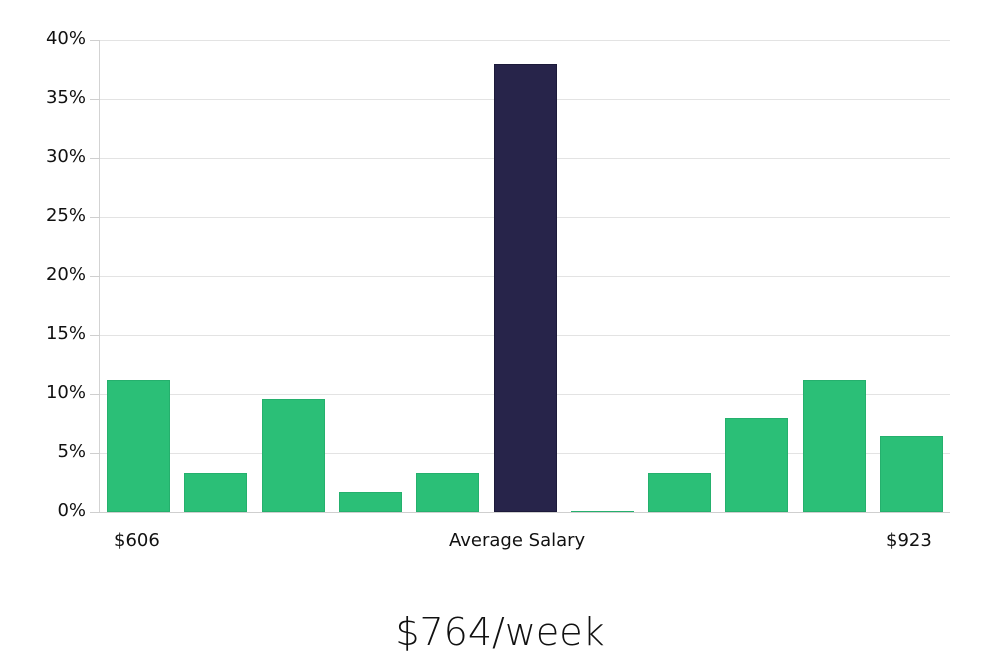 The image size is (1000, 660). Describe the element at coordinates (517, 540) in the screenshot. I see `x-axis-title: Average Salary` at that location.